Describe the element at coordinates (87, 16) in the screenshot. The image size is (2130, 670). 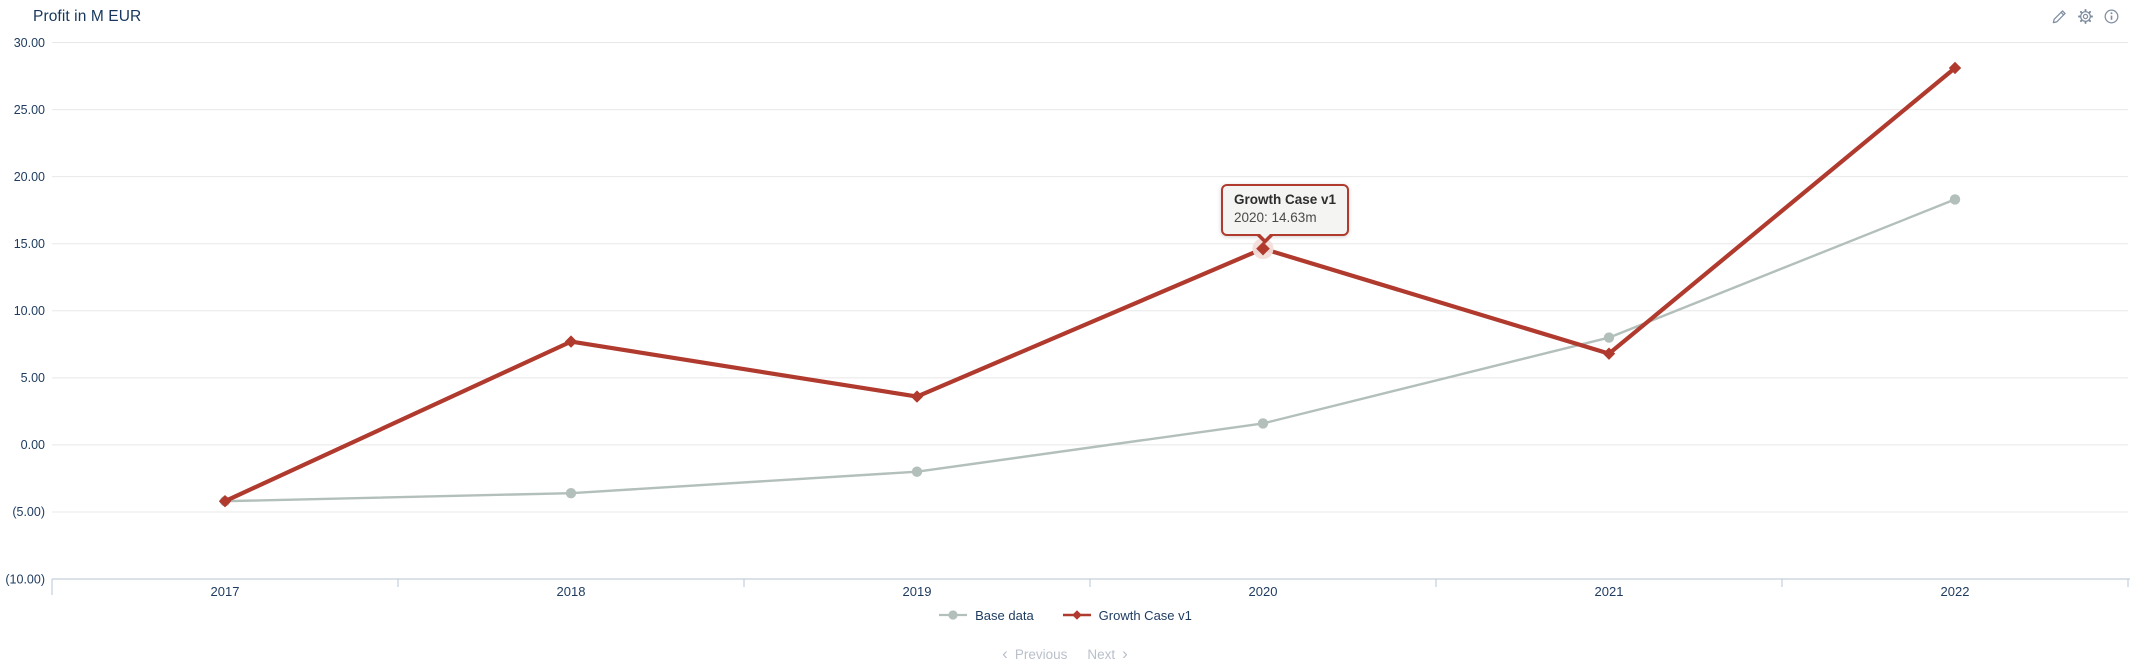
I see `chart-title: Profit in M EUR` at that location.